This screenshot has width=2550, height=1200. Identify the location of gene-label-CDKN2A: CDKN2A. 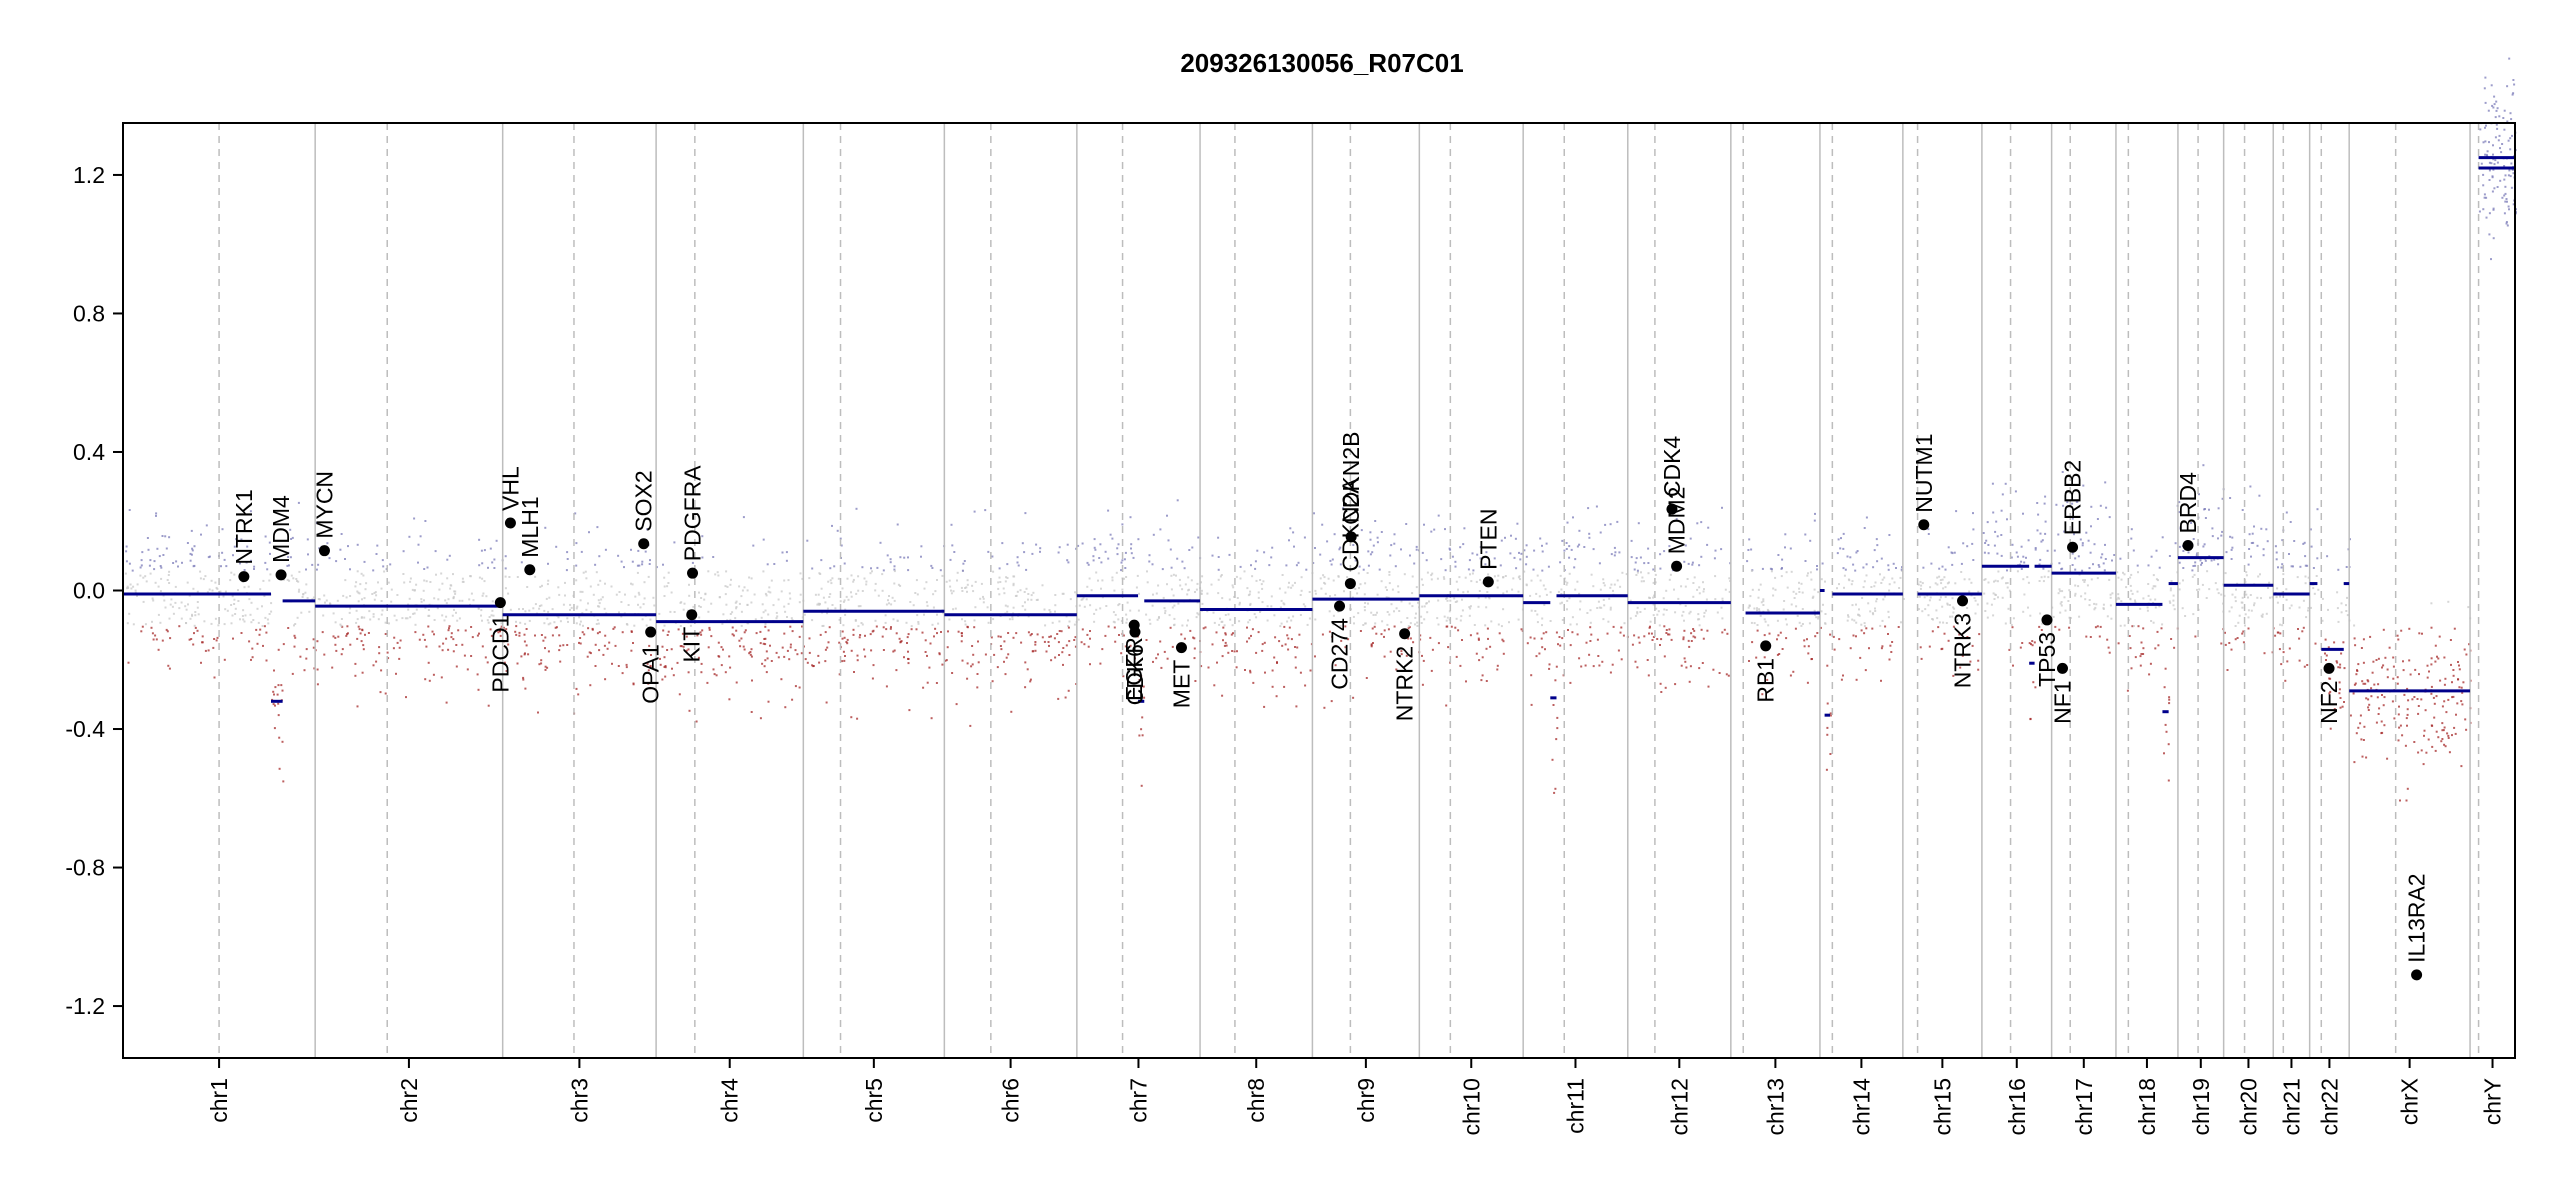
(1350, 525).